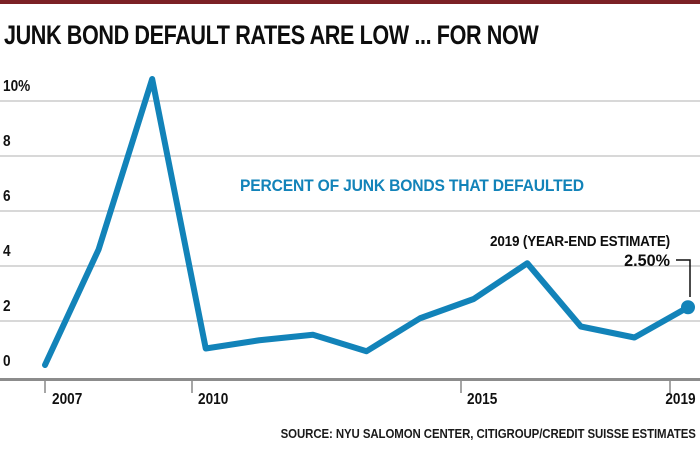 This screenshot has height=461, width=700. What do you see at coordinates (570, 251) in the screenshot?
I see `estimate-annotation: 2019 (YEAR-END ESTIMATE) 2.50%` at bounding box center [570, 251].